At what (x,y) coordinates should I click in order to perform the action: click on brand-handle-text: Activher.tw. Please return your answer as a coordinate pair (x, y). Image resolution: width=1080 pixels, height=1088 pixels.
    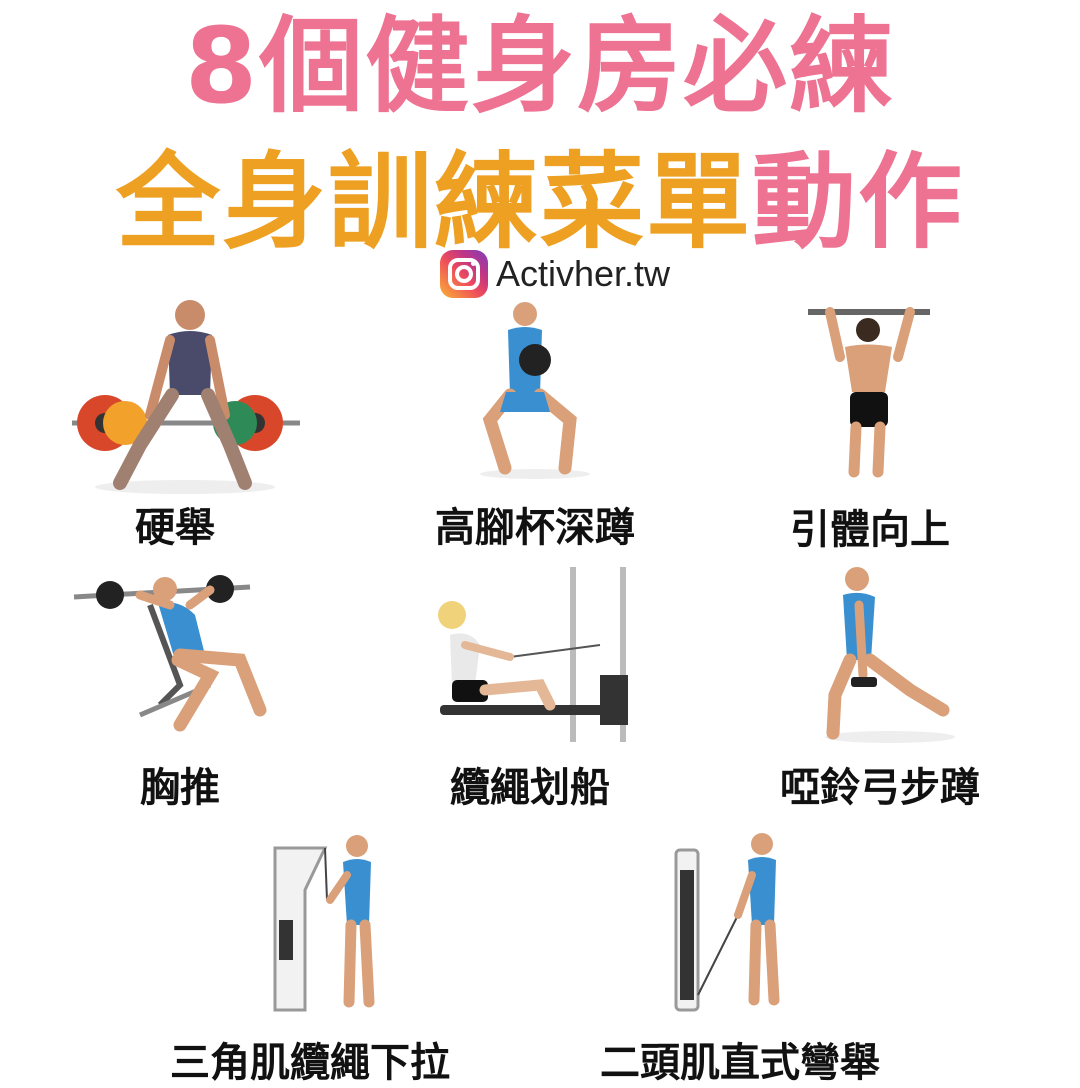
    Looking at the image, I should click on (583, 273).